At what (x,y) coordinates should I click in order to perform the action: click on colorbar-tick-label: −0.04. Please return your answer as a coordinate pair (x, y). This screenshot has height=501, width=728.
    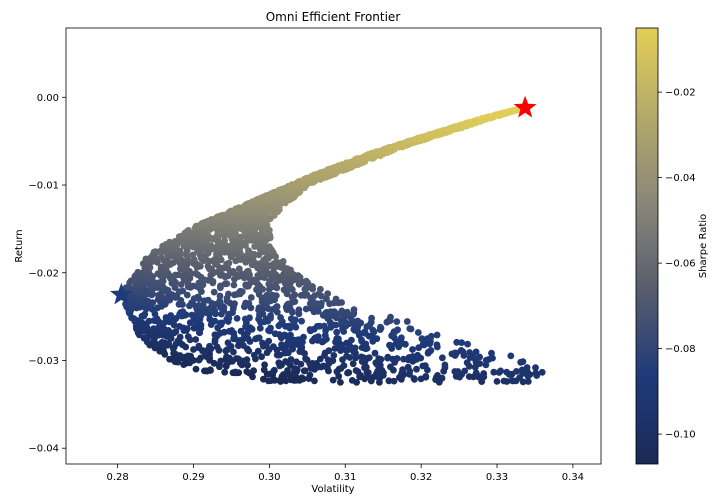
    Looking at the image, I should click on (680, 178).